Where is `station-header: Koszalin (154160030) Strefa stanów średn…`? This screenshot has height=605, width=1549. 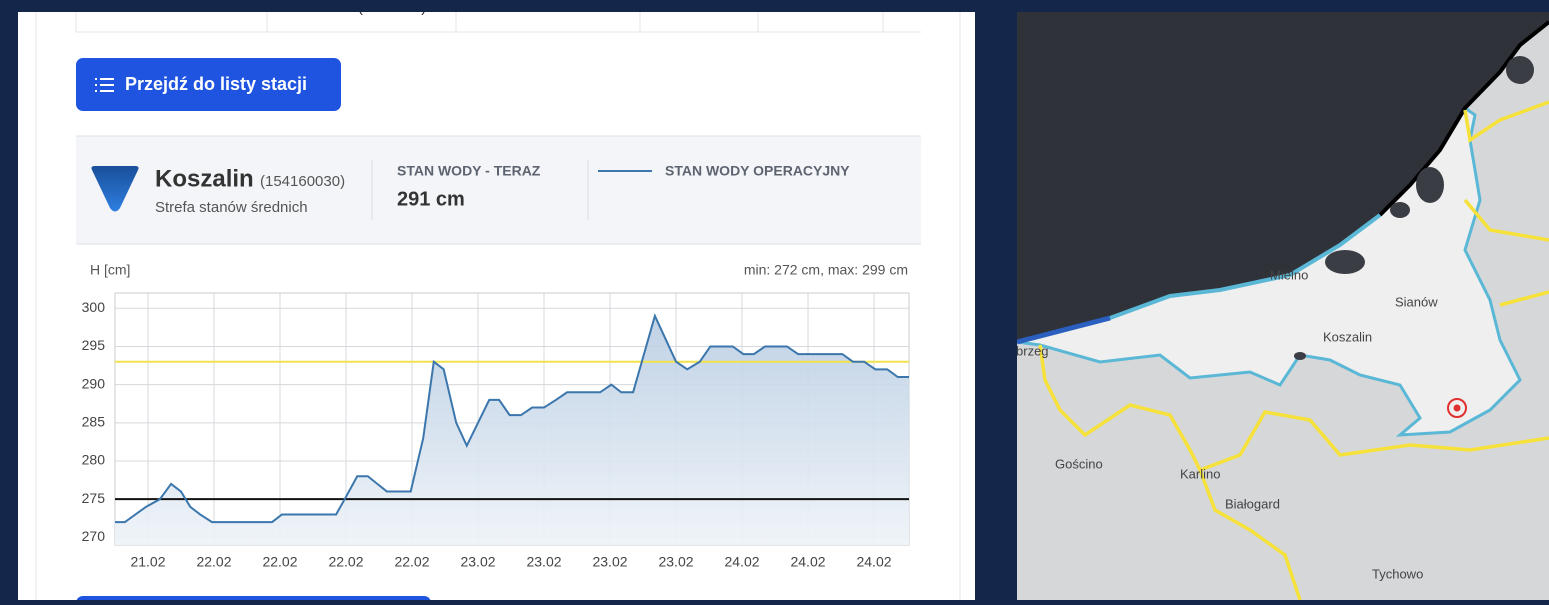 station-header: Koszalin (154160030) Strefa stanów średn… is located at coordinates (498, 190).